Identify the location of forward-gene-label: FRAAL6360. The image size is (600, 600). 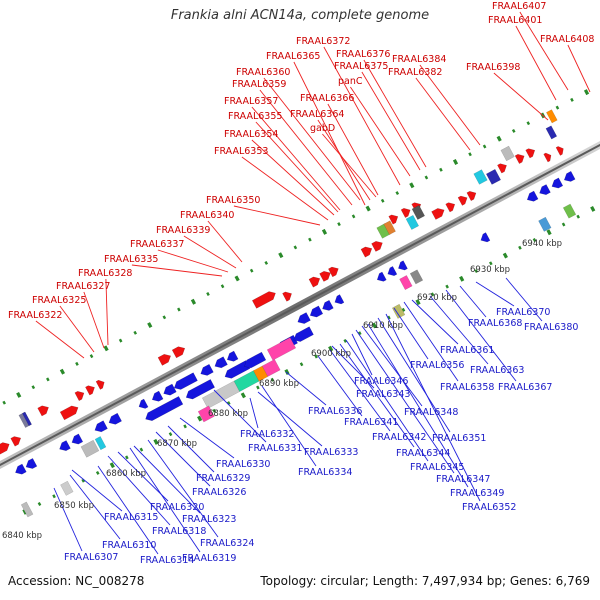
(263, 72).